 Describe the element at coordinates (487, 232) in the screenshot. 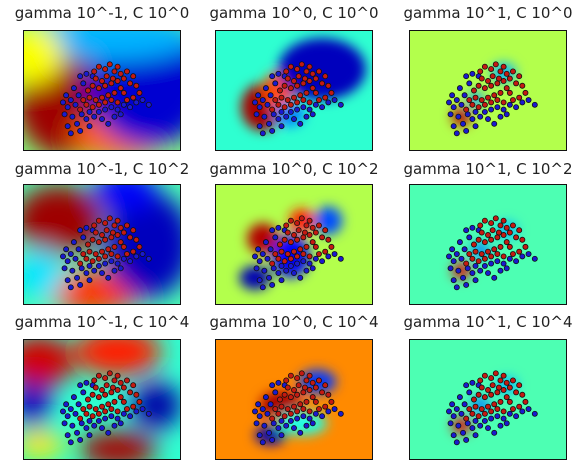

I see `subplot-panel: gamma 10^1, C 10^2` at that location.